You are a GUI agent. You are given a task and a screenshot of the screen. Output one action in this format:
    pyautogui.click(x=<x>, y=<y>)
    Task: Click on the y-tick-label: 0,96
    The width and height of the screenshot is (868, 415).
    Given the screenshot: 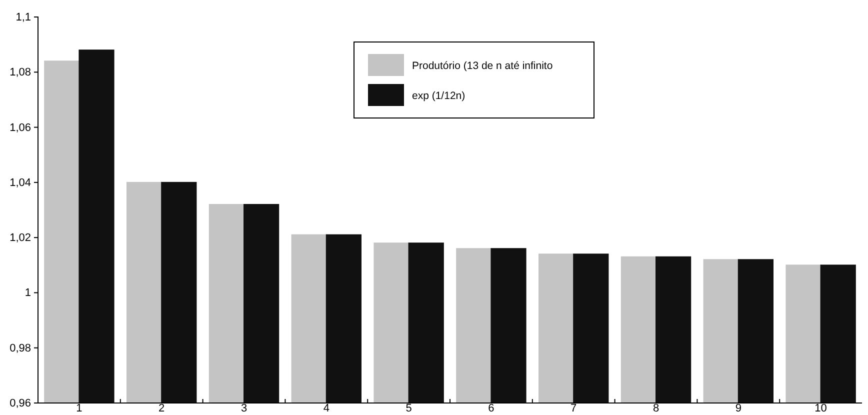 What is the action you would take?
    pyautogui.click(x=20, y=404)
    